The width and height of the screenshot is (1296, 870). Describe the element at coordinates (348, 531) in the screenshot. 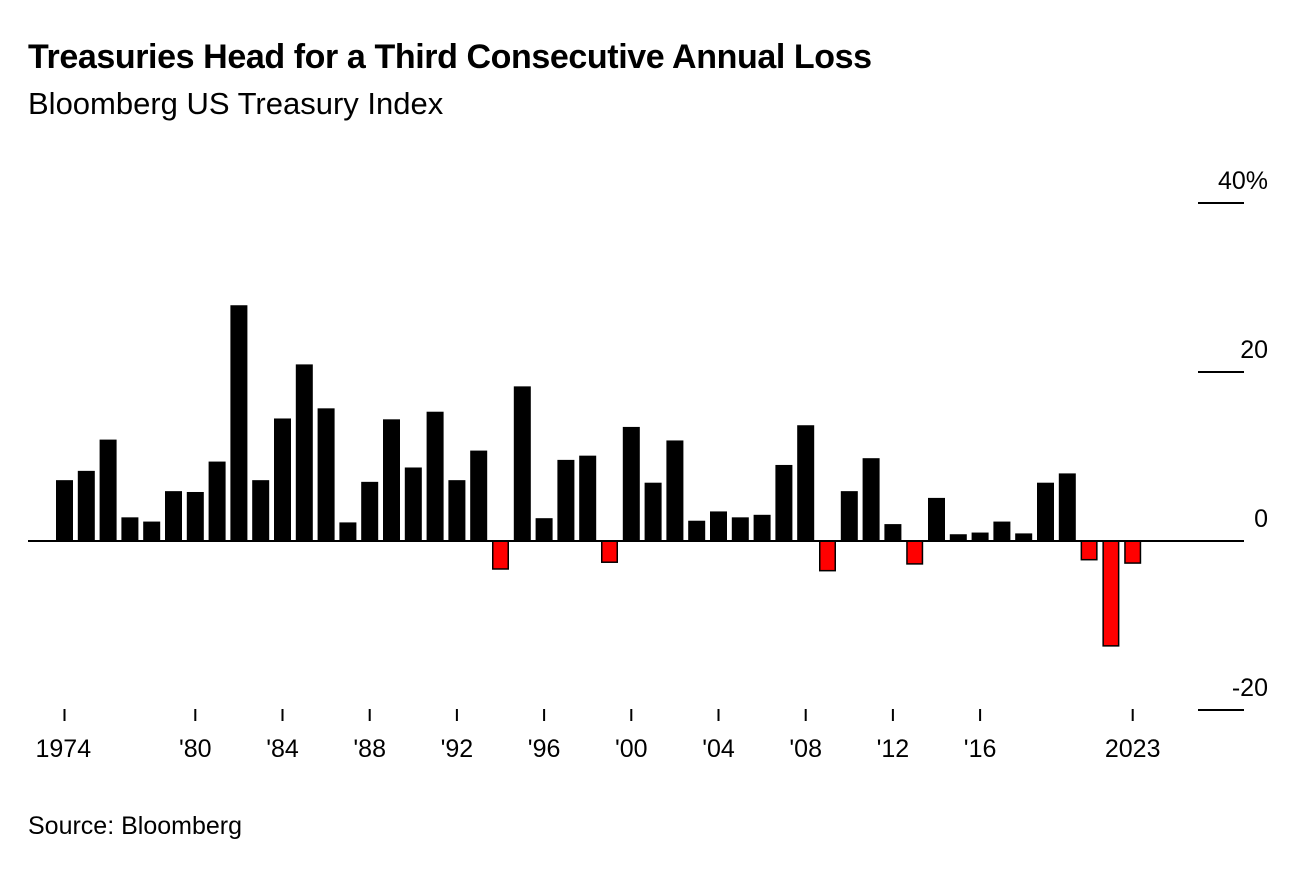

I see `bar-1987` at that location.